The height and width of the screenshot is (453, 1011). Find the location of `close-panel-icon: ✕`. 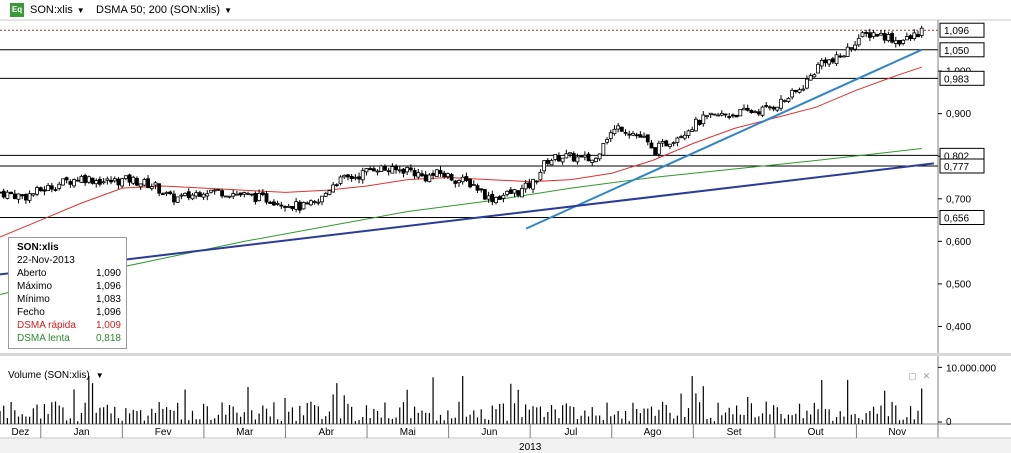

close-panel-icon: ✕ is located at coordinates (926, 376).